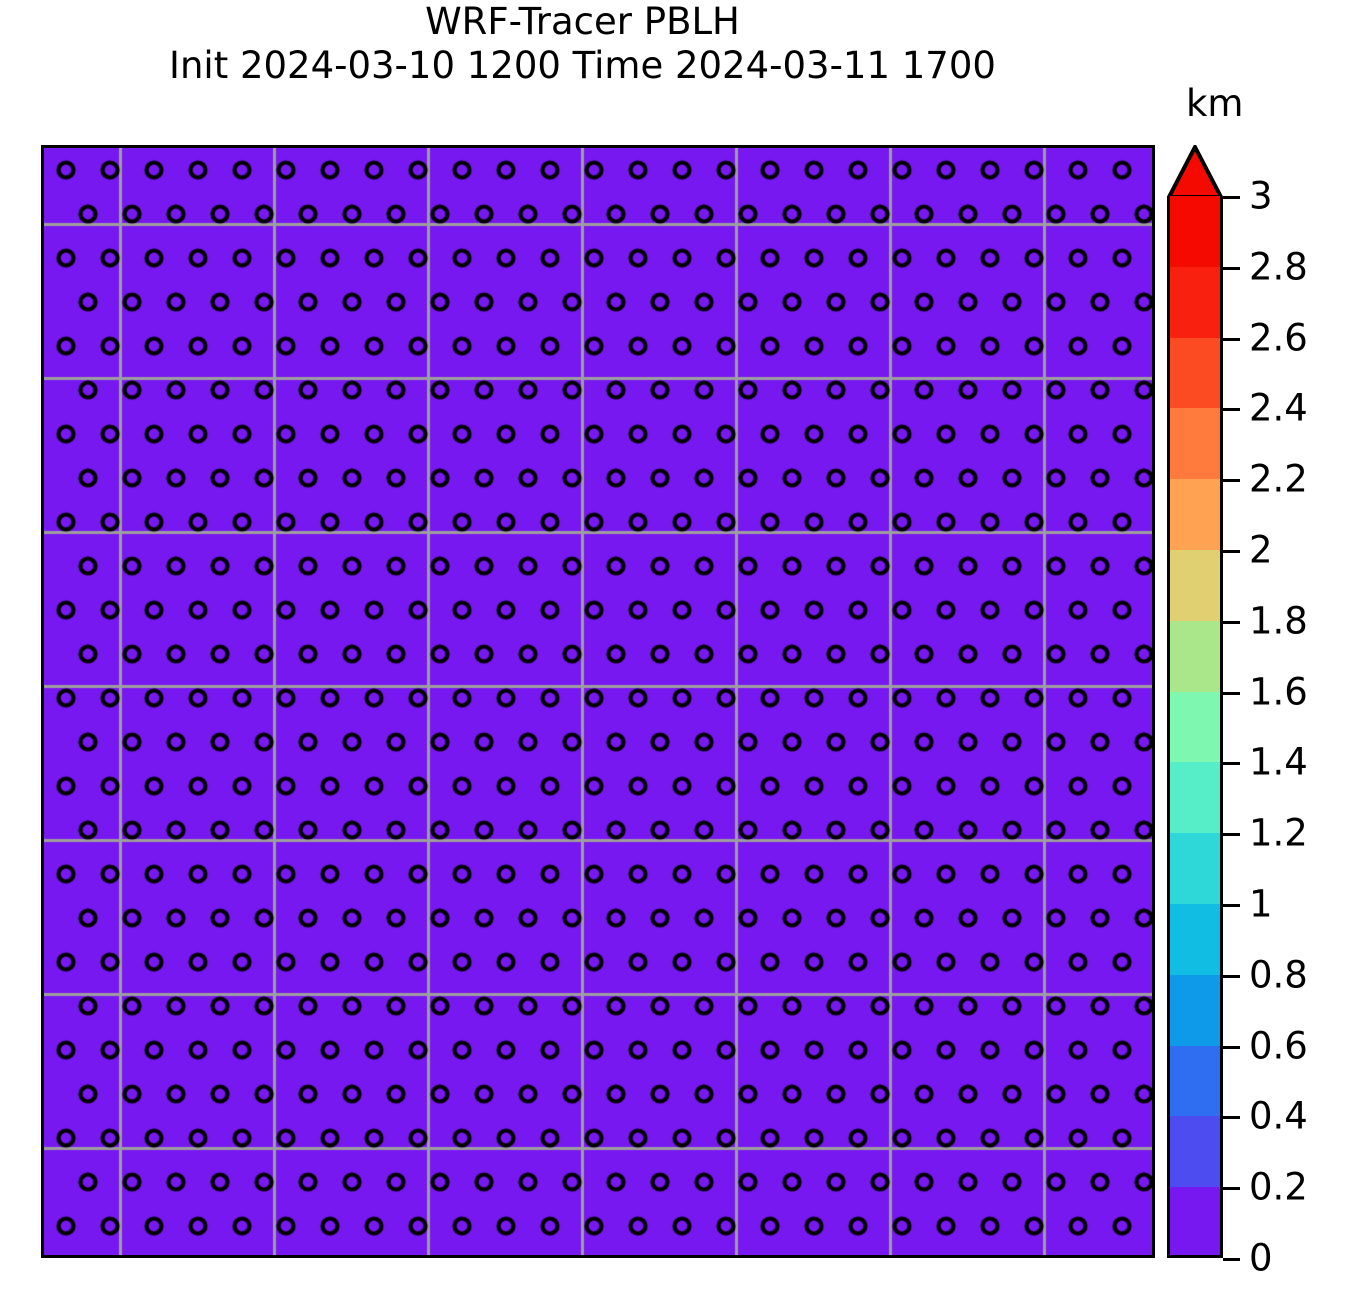 The image size is (1347, 1311). I want to click on colorbar-tick-label: 0.6, so click(1278, 1046).